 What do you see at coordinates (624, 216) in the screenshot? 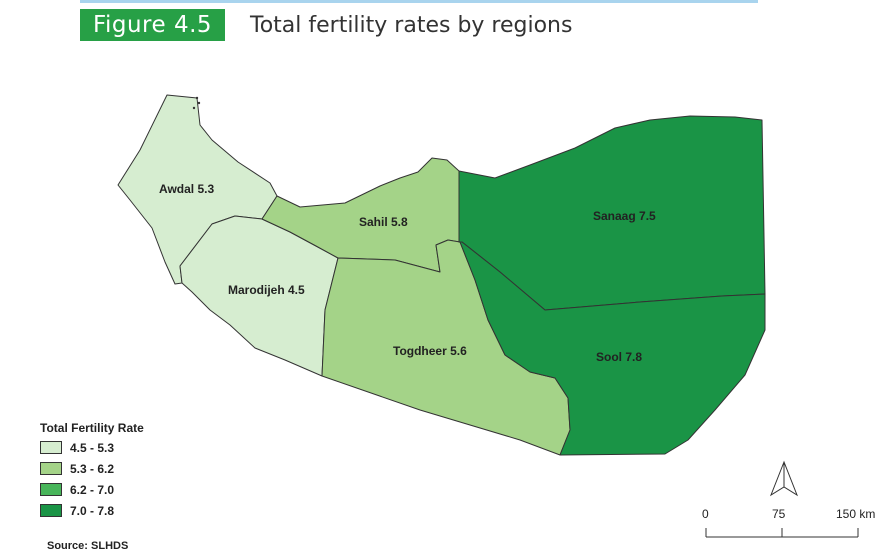
I see `region-label-sanaag: Sanaag 7.5` at bounding box center [624, 216].